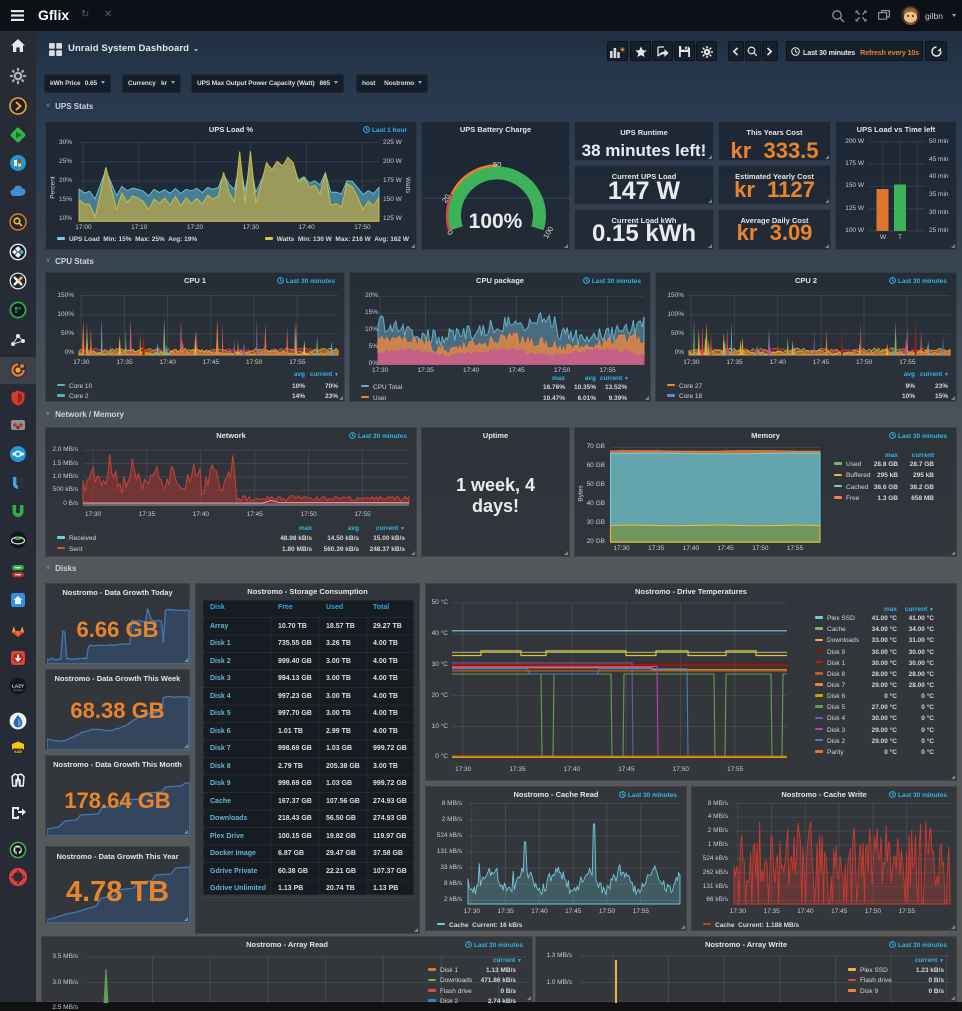  Describe the element at coordinates (18, 686) in the screenshot. I see `svg-text: LAZY` at that location.